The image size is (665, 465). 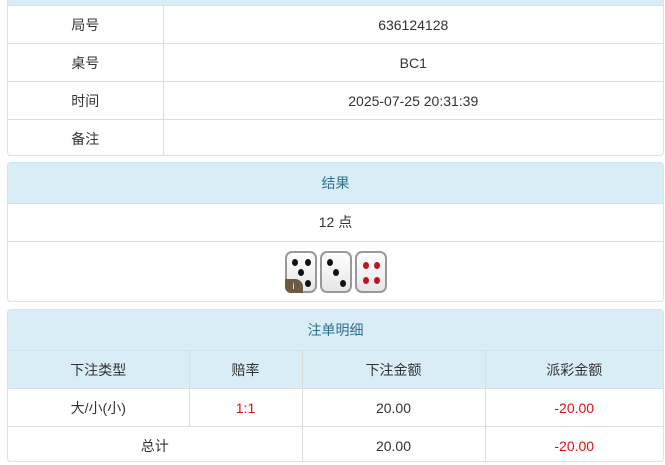 I want to click on row-table-id: 桌号 BC1, so click(x=335, y=62).